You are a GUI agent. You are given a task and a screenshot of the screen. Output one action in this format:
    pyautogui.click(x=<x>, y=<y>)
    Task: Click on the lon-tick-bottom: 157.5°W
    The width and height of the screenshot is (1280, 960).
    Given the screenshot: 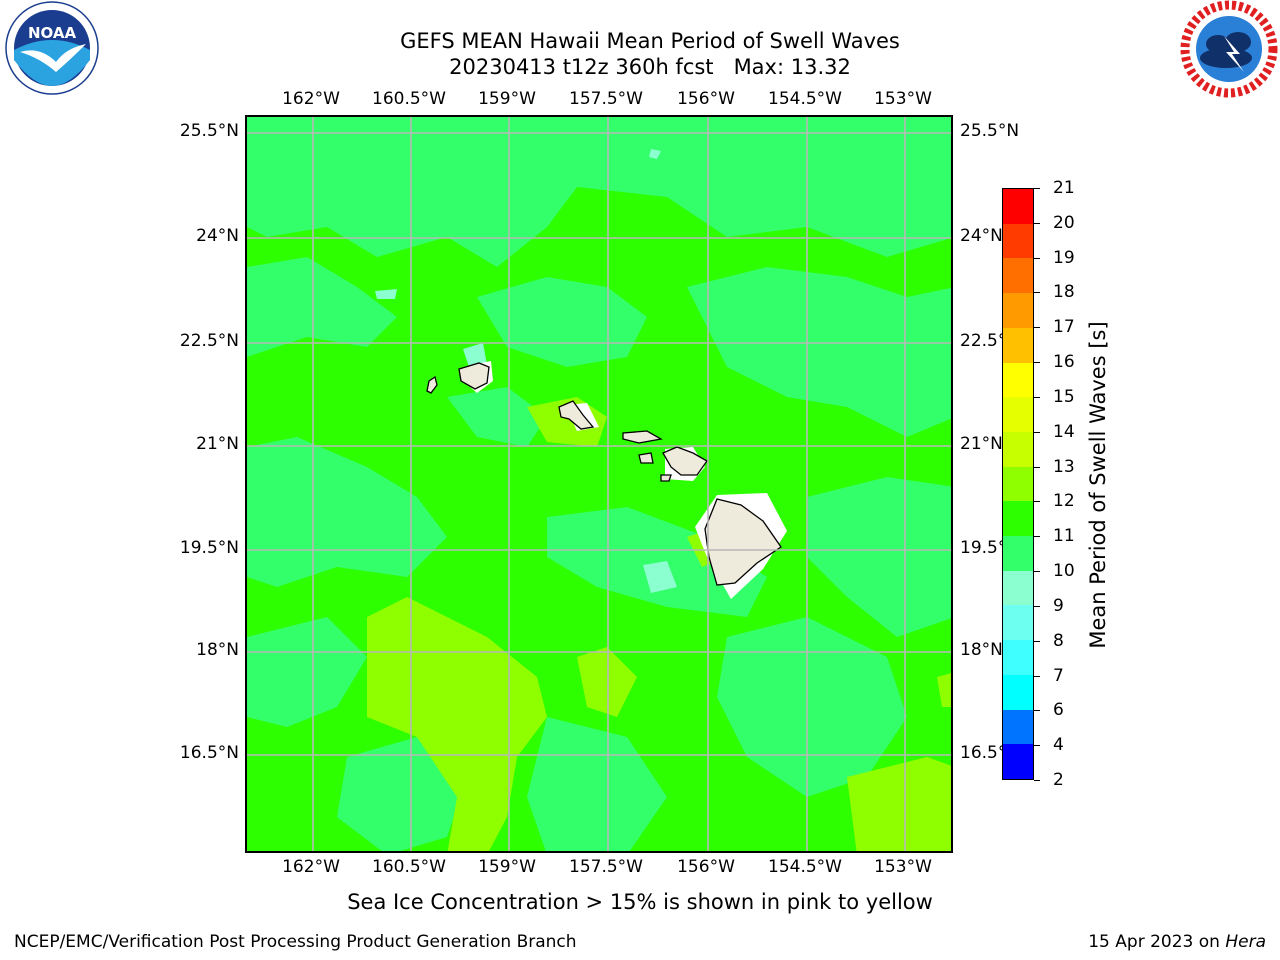 What is the action you would take?
    pyautogui.click(x=606, y=867)
    